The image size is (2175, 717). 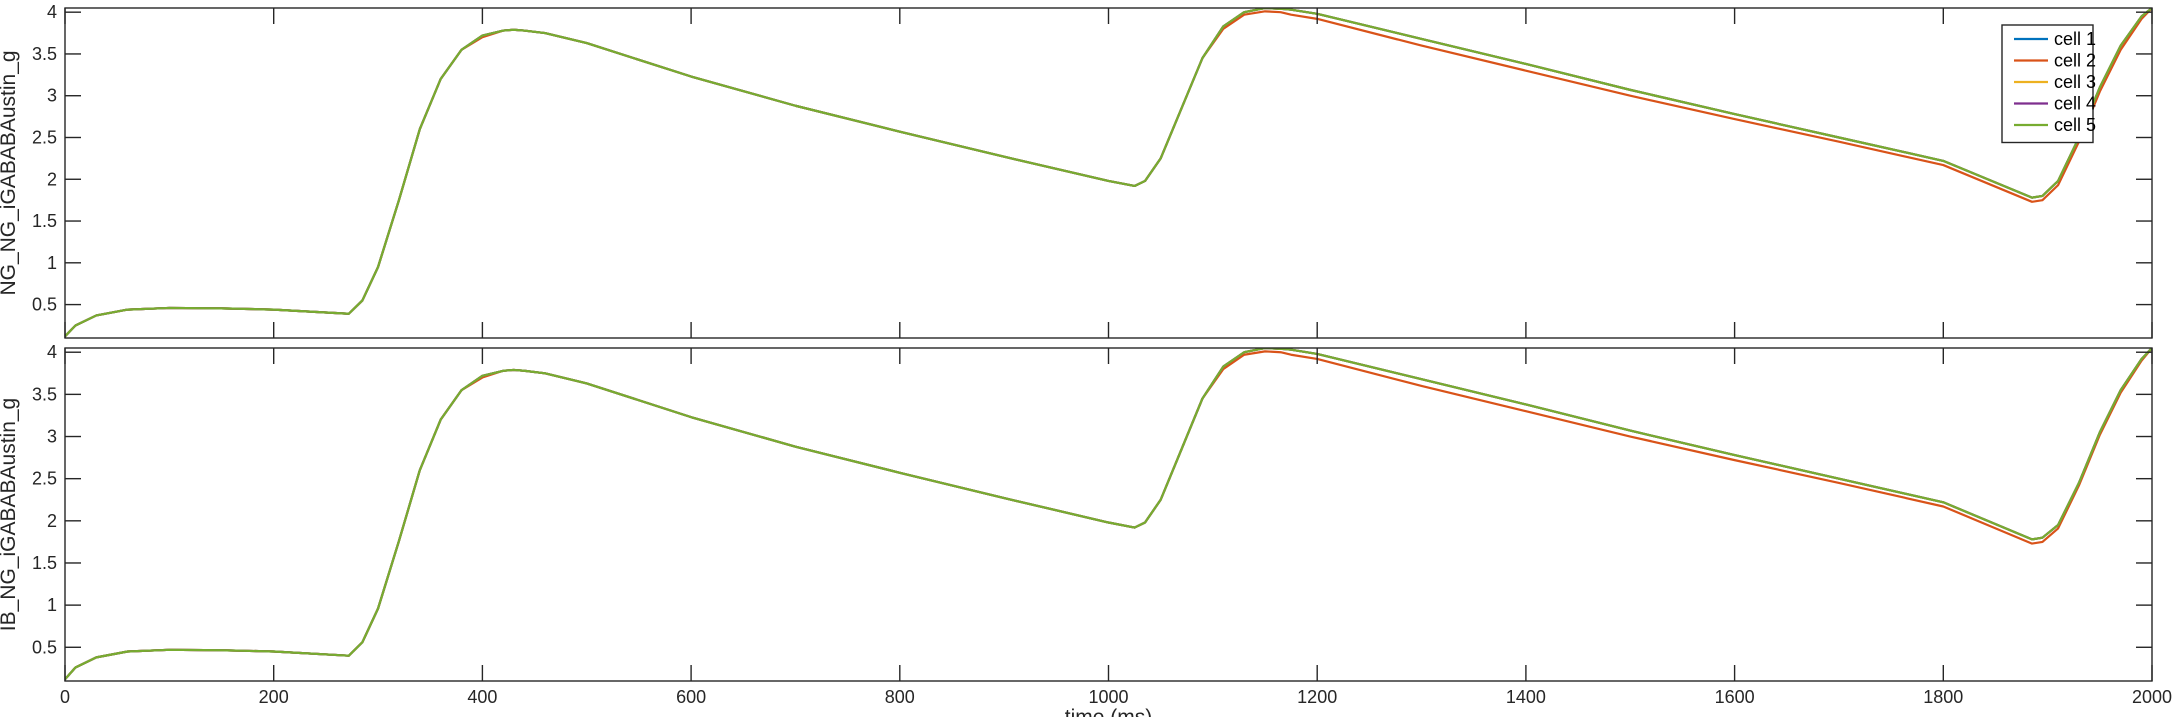 I want to click on y-axis-label: IB_NG_iGABABAustin_g, so click(x=10, y=514).